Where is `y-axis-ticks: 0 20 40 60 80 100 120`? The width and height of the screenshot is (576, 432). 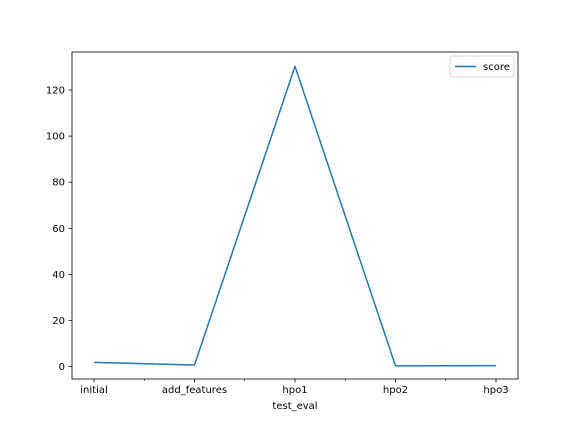
y-axis-ticks: 0 20 40 60 80 100 120 is located at coordinates (59, 229).